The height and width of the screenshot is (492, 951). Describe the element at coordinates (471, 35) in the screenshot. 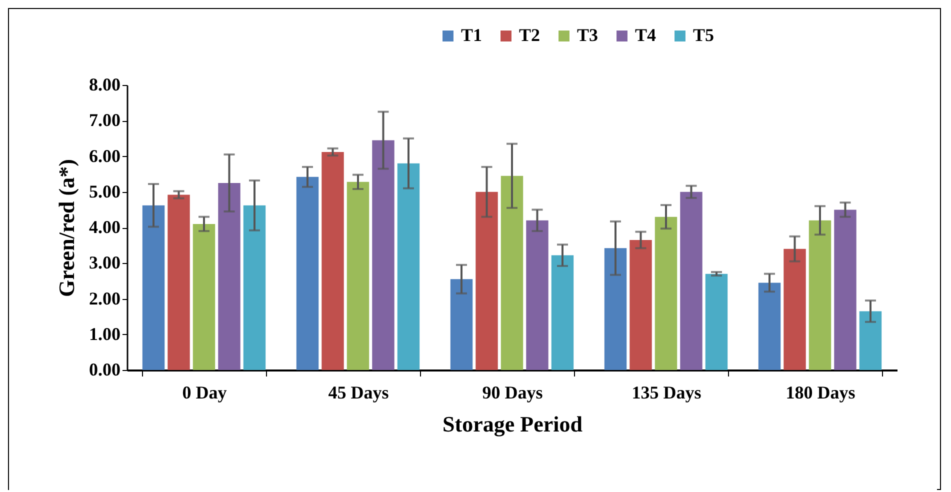

I see `legend-label: T1` at that location.